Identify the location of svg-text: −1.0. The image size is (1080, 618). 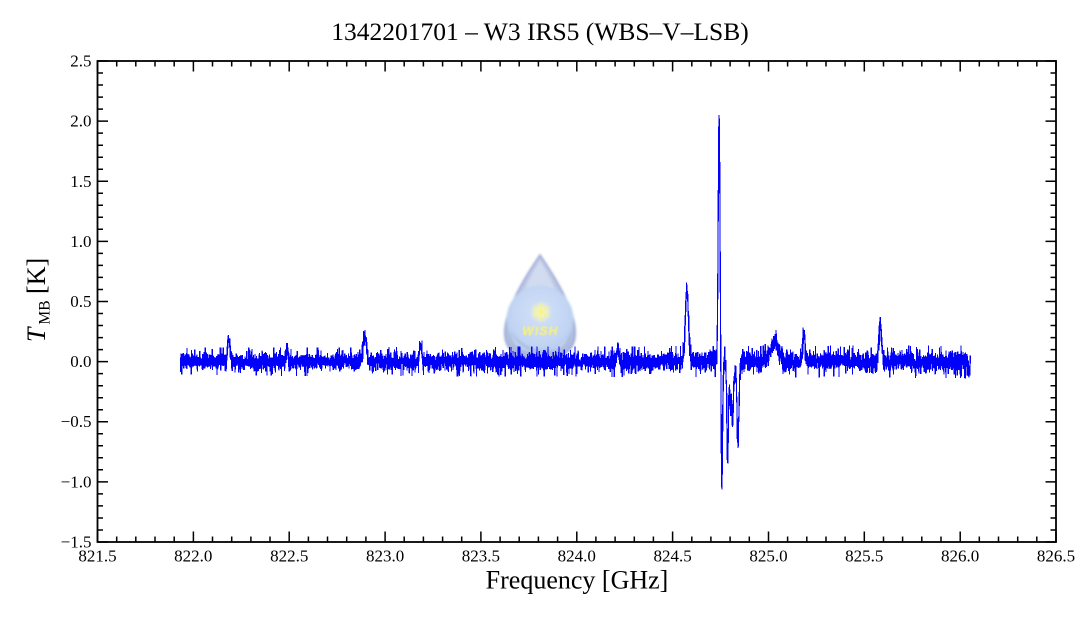
(76, 481).